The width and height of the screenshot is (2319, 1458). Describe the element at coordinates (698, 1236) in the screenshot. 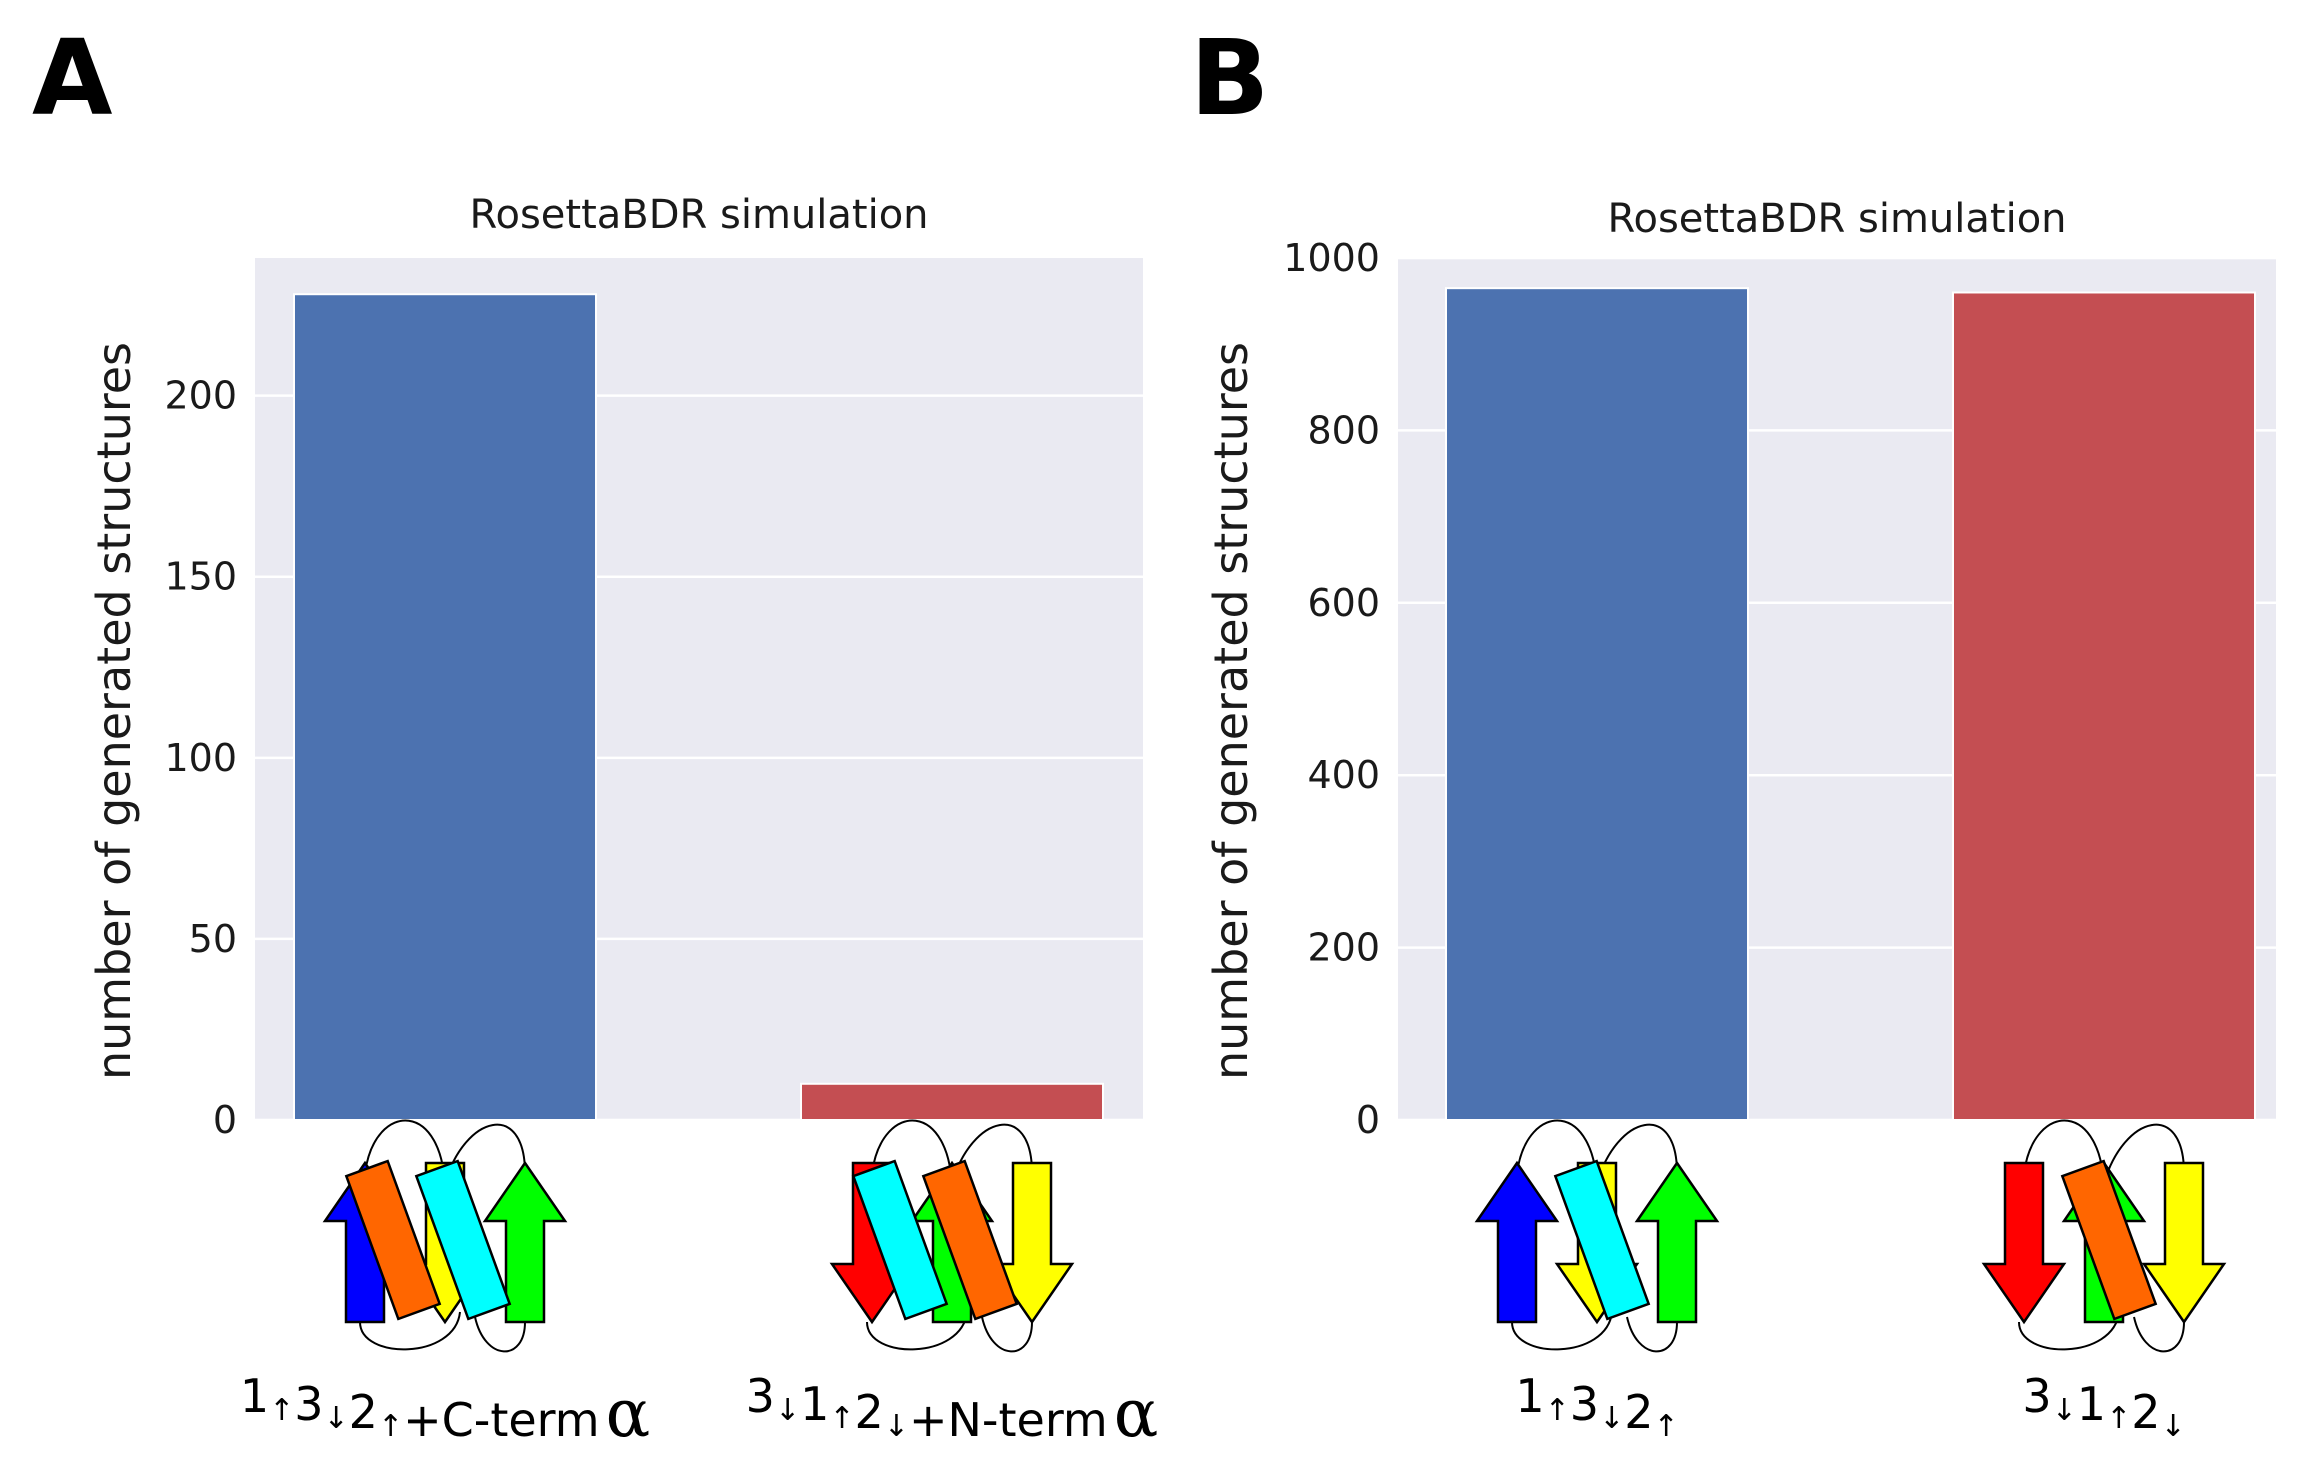

I see `topology-diagrams-a` at that location.